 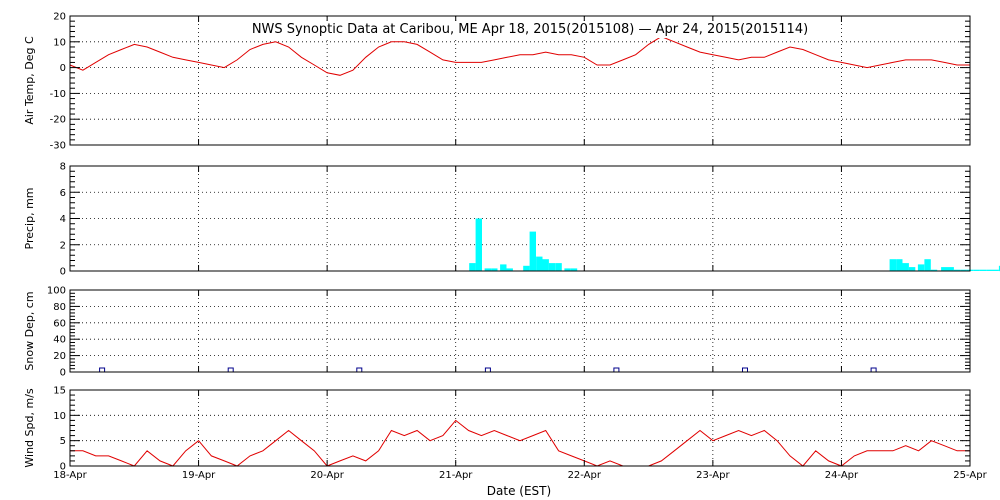 I want to click on y-tick-label: 6, so click(x=63, y=193).